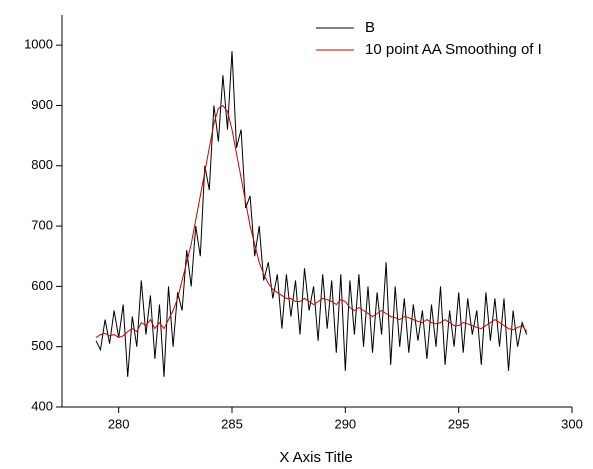 This screenshot has height=469, width=593. What do you see at coordinates (345, 423) in the screenshot?
I see `x-tick-label: 290` at bounding box center [345, 423].